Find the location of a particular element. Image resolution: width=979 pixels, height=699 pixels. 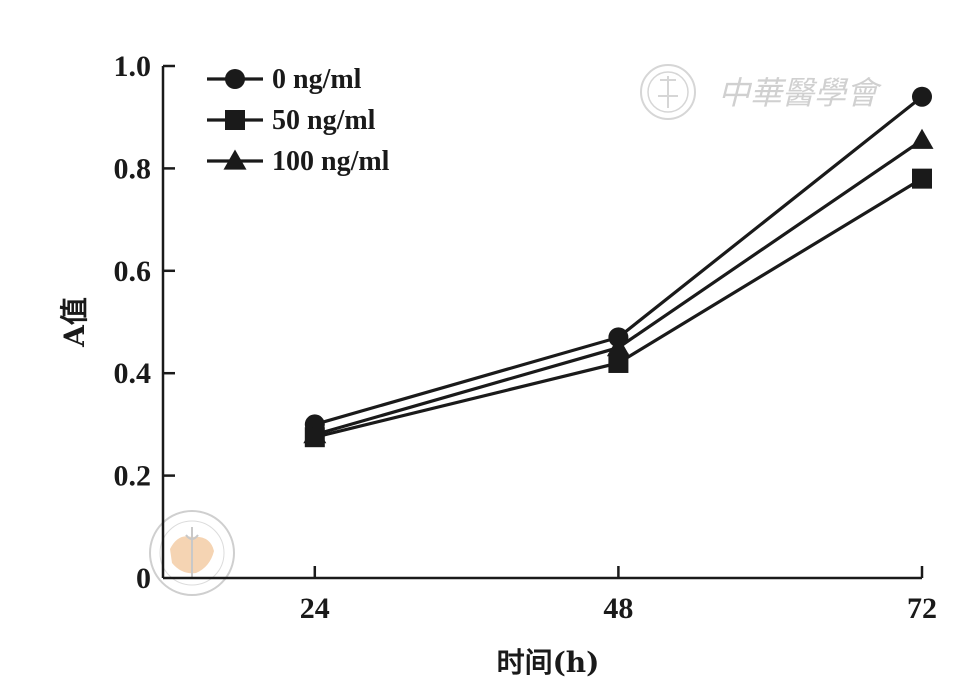

x-tick-label: 72 is located at coordinates (922, 608).